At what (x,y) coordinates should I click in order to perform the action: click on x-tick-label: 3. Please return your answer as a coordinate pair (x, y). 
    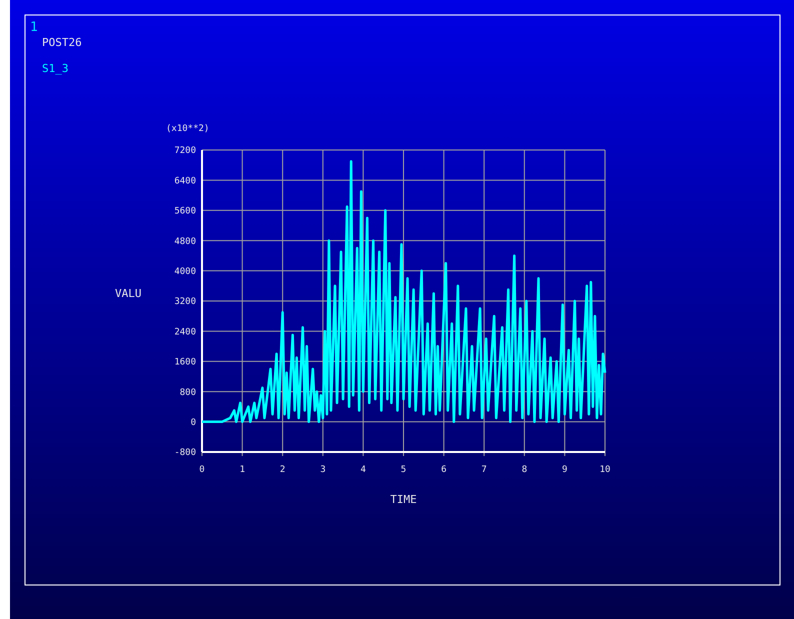
    Looking at the image, I should click on (323, 470).